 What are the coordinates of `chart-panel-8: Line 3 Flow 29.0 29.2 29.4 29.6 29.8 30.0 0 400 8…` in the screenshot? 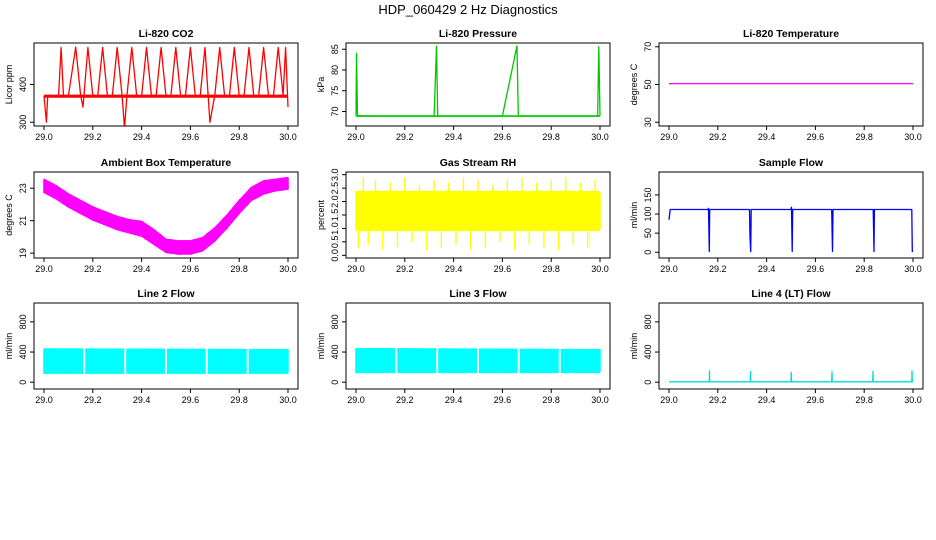 It's located at (463, 346).